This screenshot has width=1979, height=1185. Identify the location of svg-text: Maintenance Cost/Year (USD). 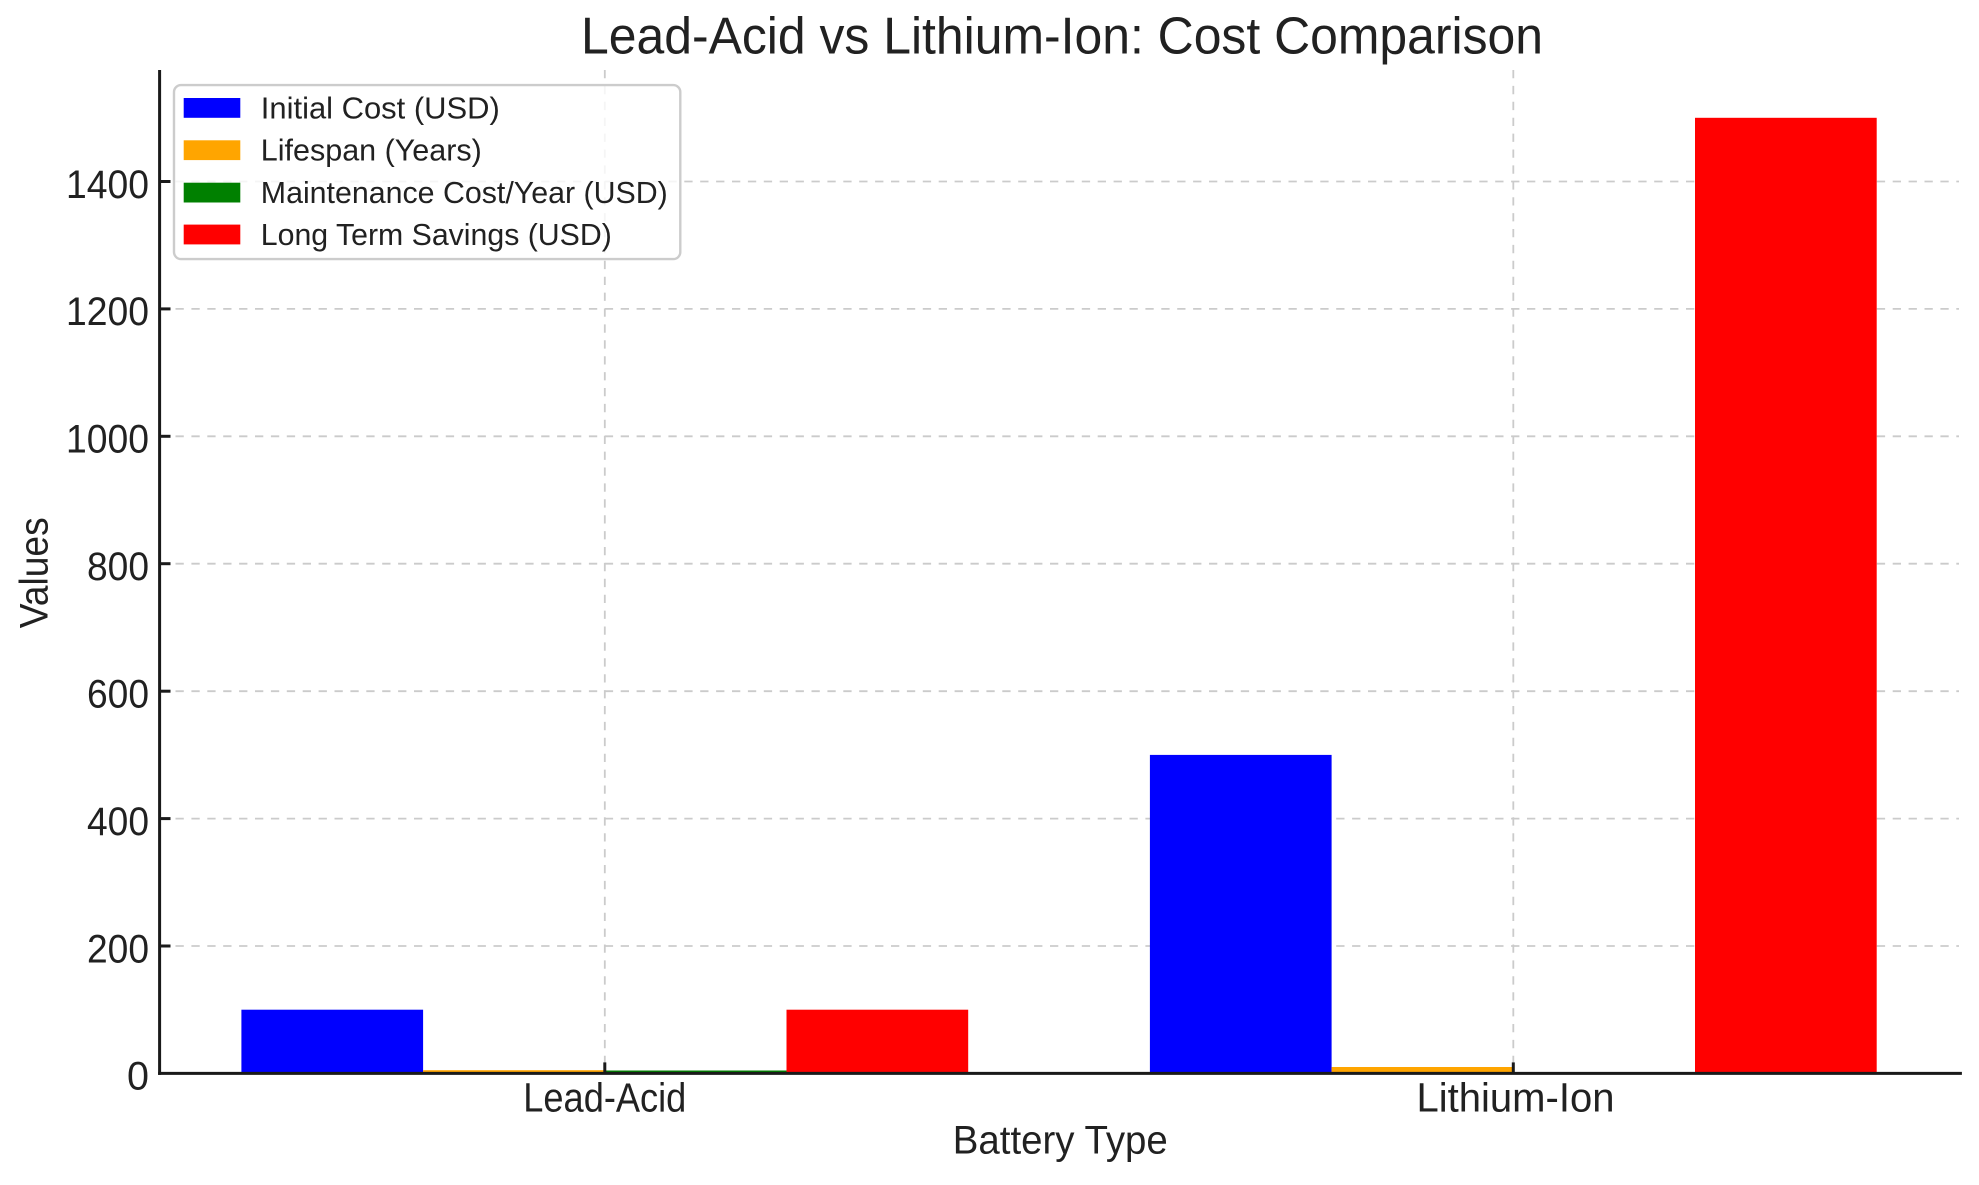
(464, 193).